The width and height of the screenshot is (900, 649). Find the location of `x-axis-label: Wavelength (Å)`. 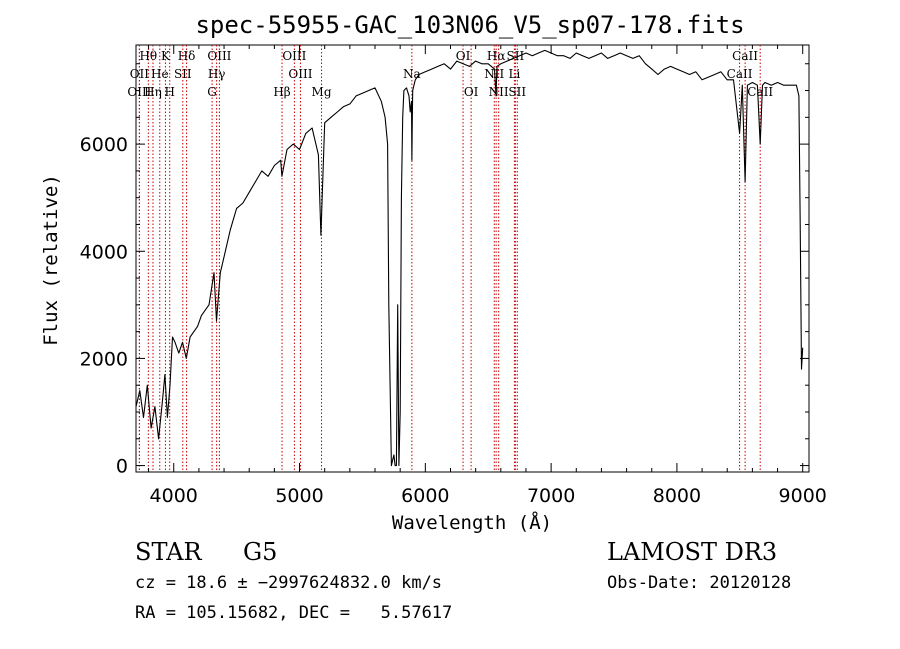

x-axis-label: Wavelength (Å) is located at coordinates (472, 522).